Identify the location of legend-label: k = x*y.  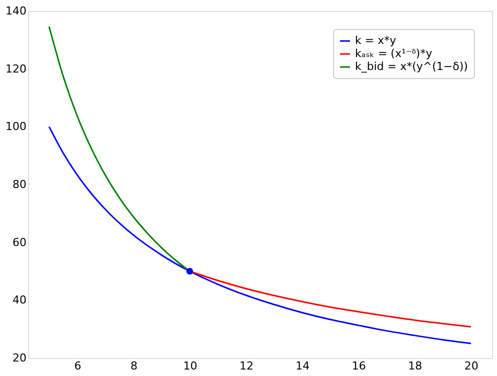
(376, 40).